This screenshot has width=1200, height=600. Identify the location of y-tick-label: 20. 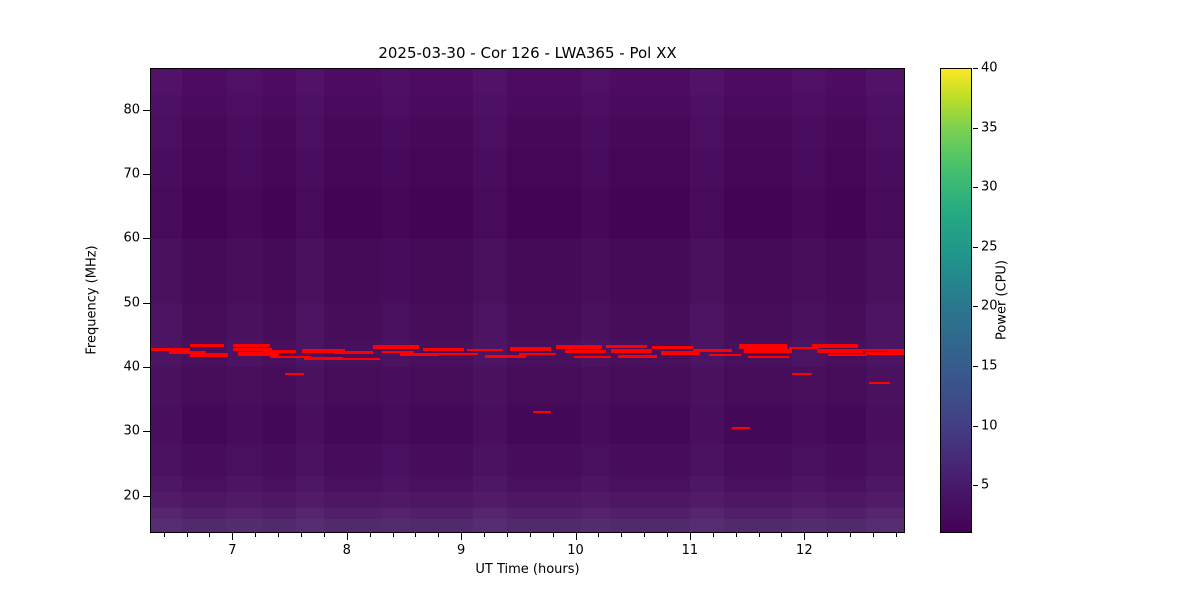
(131, 496).